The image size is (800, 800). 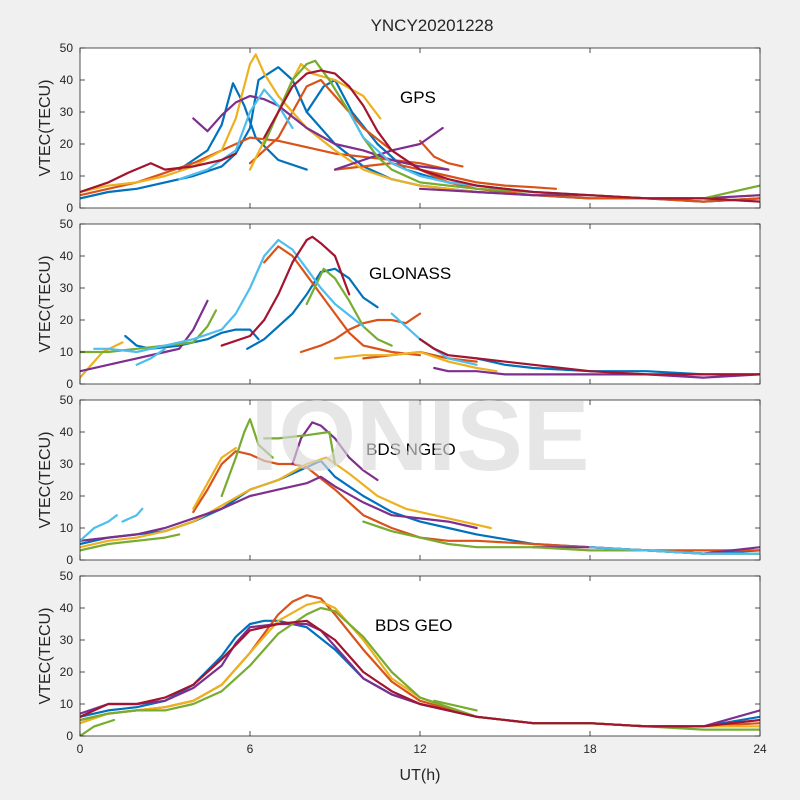 What do you see at coordinates (420, 436) in the screenshot?
I see `watermark: IONISE` at bounding box center [420, 436].